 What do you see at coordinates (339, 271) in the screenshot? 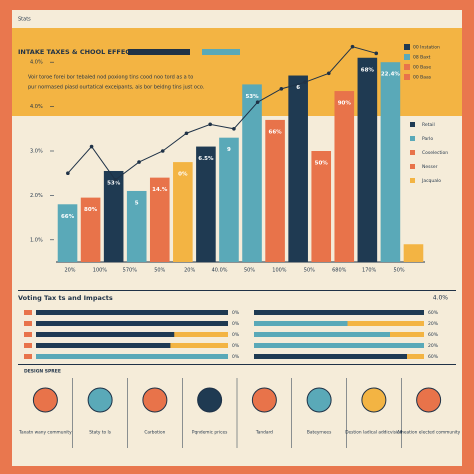
I see `x-label: 680%` at bounding box center [339, 271].